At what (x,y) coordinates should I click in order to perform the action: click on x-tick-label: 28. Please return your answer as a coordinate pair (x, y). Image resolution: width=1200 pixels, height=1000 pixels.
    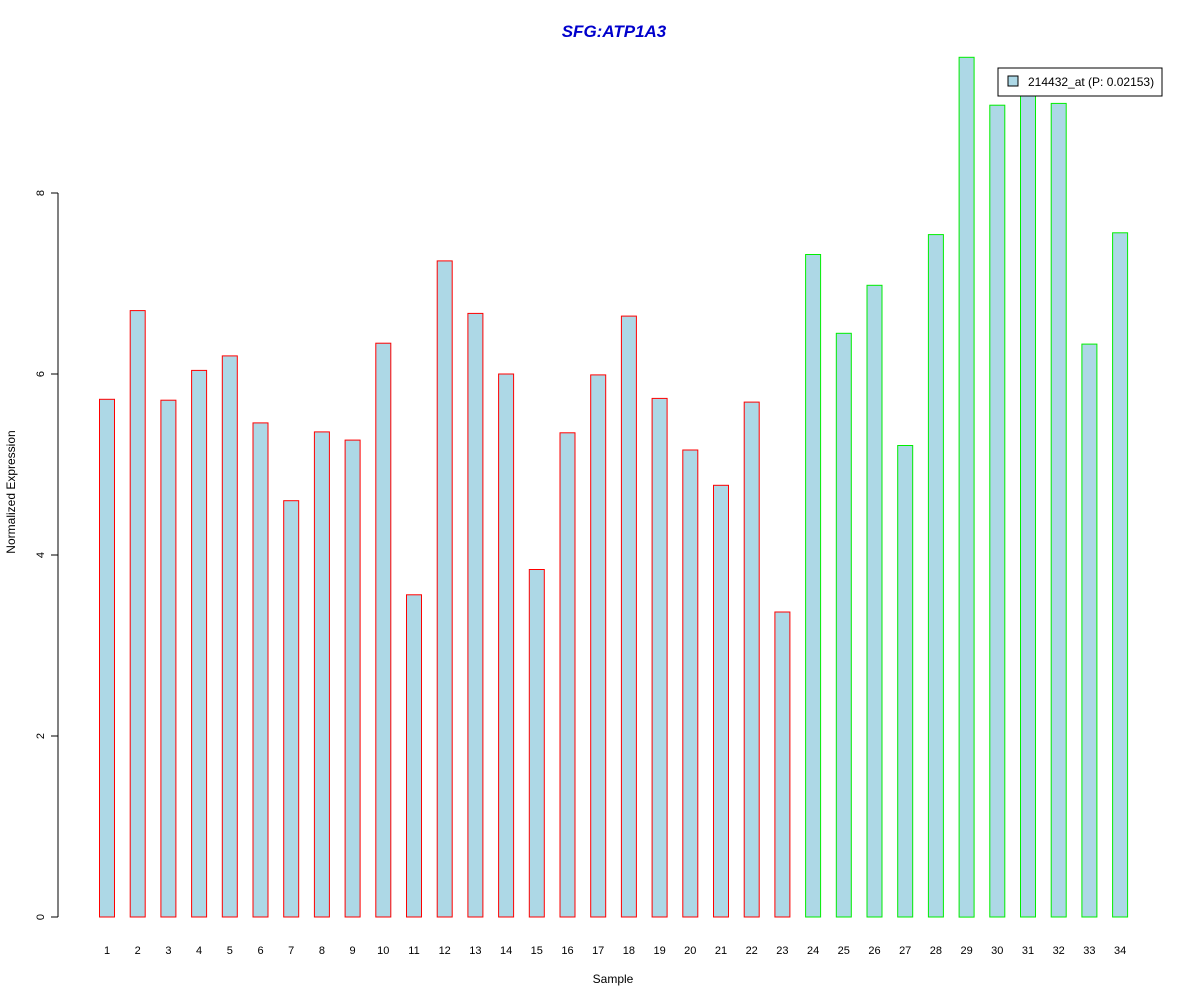
    Looking at the image, I should click on (936, 951).